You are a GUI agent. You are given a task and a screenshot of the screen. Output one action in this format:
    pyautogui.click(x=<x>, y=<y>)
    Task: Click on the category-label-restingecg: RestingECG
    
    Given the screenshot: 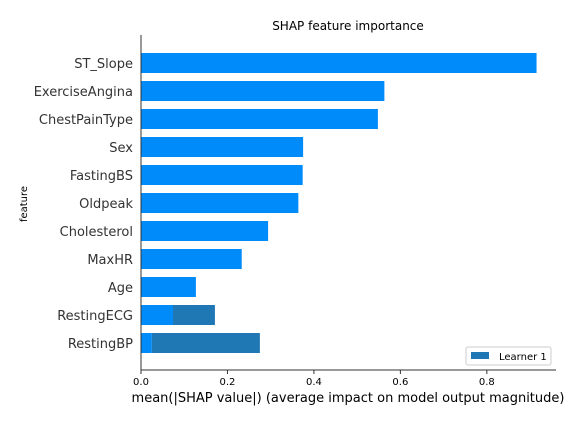 What is the action you would take?
    pyautogui.click(x=95, y=316)
    